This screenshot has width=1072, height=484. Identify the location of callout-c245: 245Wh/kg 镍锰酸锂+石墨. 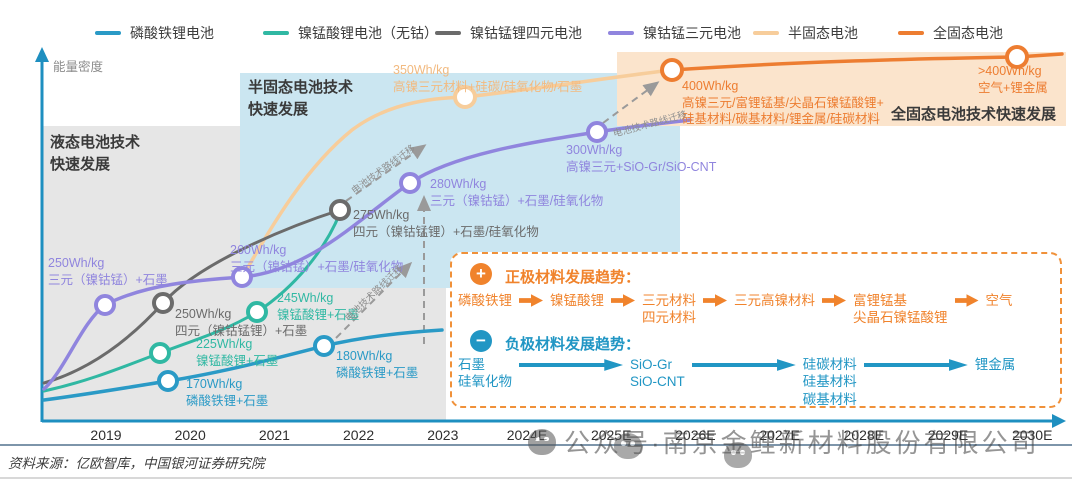
(318, 306).